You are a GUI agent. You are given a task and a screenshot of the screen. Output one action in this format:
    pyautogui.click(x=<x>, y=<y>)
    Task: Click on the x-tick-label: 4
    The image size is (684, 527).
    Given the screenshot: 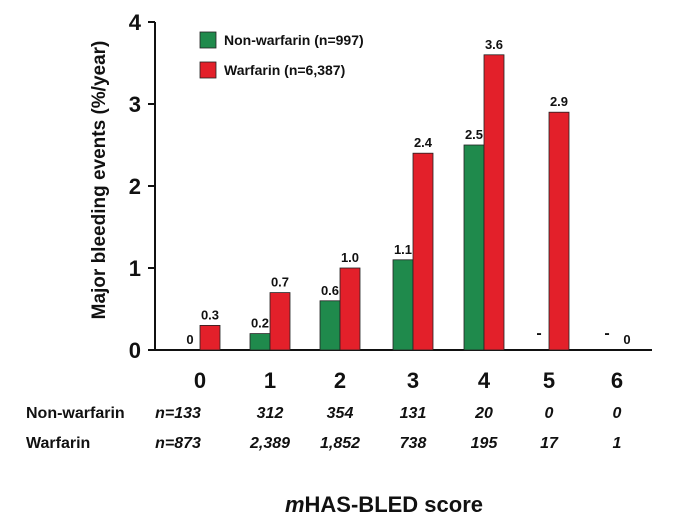 What is the action you would take?
    pyautogui.click(x=484, y=380)
    